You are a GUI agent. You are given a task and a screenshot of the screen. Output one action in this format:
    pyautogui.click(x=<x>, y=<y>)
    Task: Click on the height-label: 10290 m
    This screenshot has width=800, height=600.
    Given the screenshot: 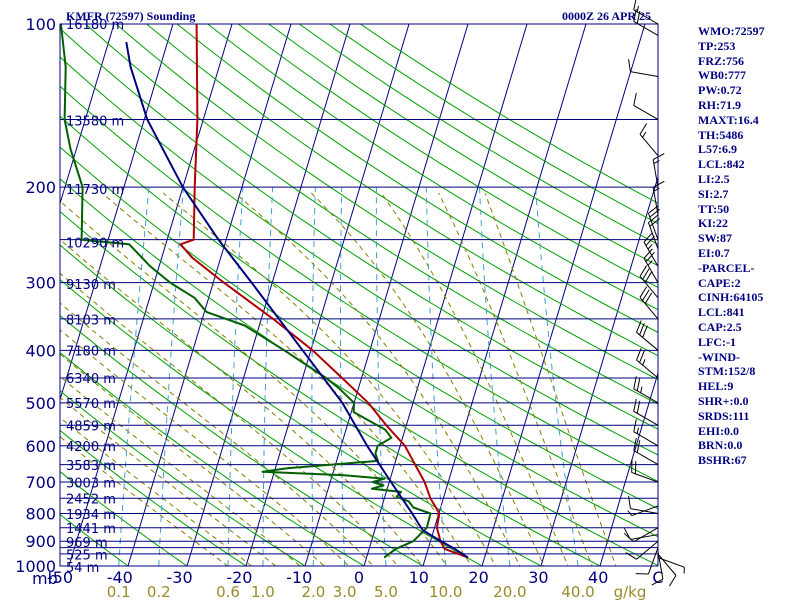 What is the action you would take?
    pyautogui.click(x=95, y=243)
    